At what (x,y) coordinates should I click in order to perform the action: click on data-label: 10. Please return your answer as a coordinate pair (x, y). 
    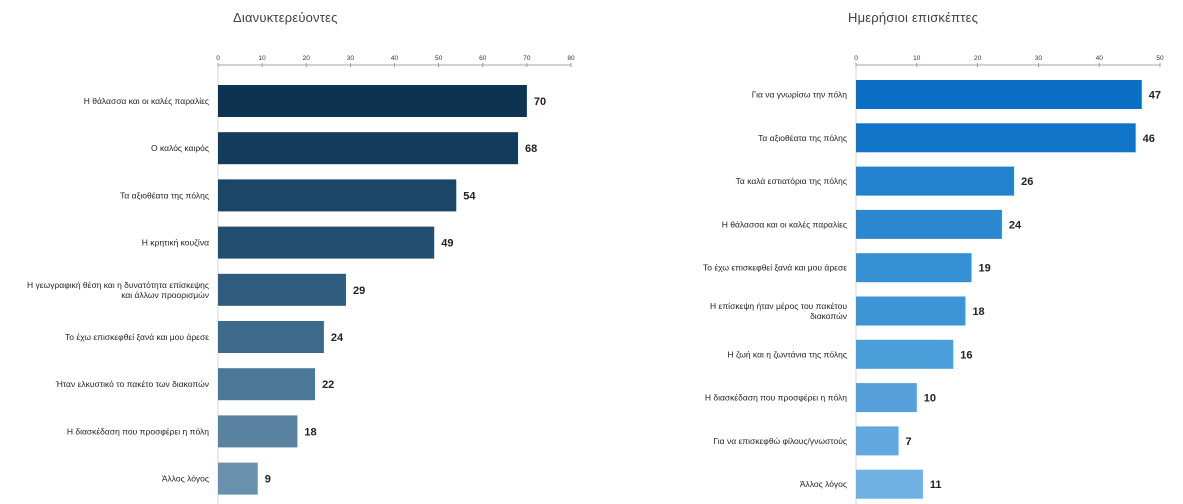
    Looking at the image, I should click on (930, 399).